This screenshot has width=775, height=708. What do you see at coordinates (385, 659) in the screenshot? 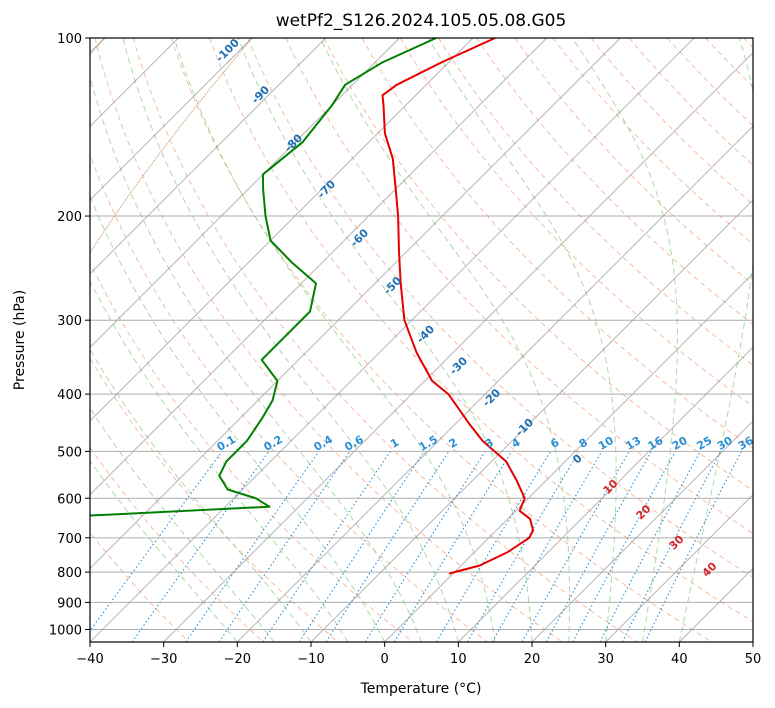
I see `x-tick-label: 0` at bounding box center [385, 659].